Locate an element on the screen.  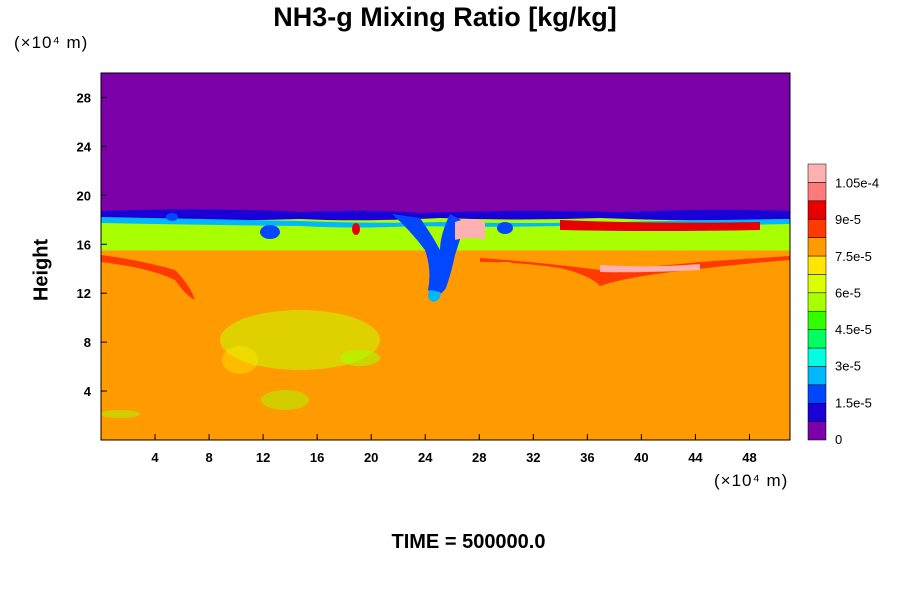
colorbar-label: 0 is located at coordinates (838, 439).